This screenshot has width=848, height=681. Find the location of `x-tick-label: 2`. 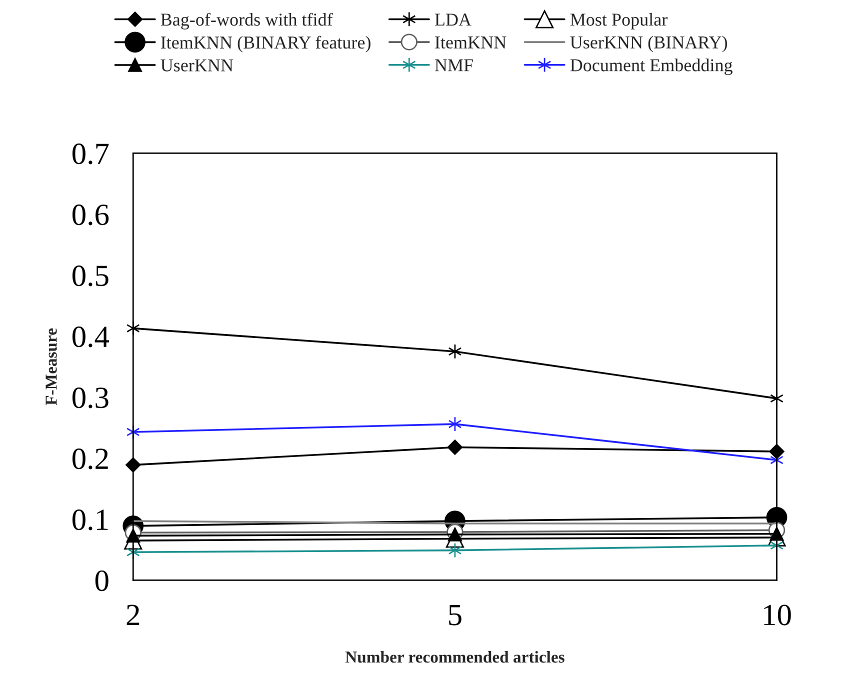

x-tick-label: 2 is located at coordinates (133, 615).